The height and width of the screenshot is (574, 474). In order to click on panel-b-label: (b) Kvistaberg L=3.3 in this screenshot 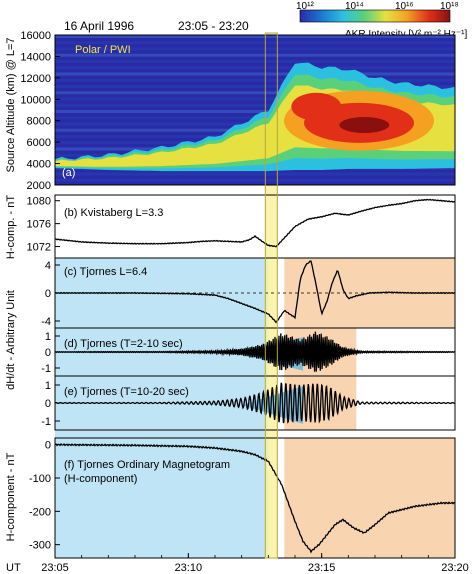, I will do `click(113, 213)`.